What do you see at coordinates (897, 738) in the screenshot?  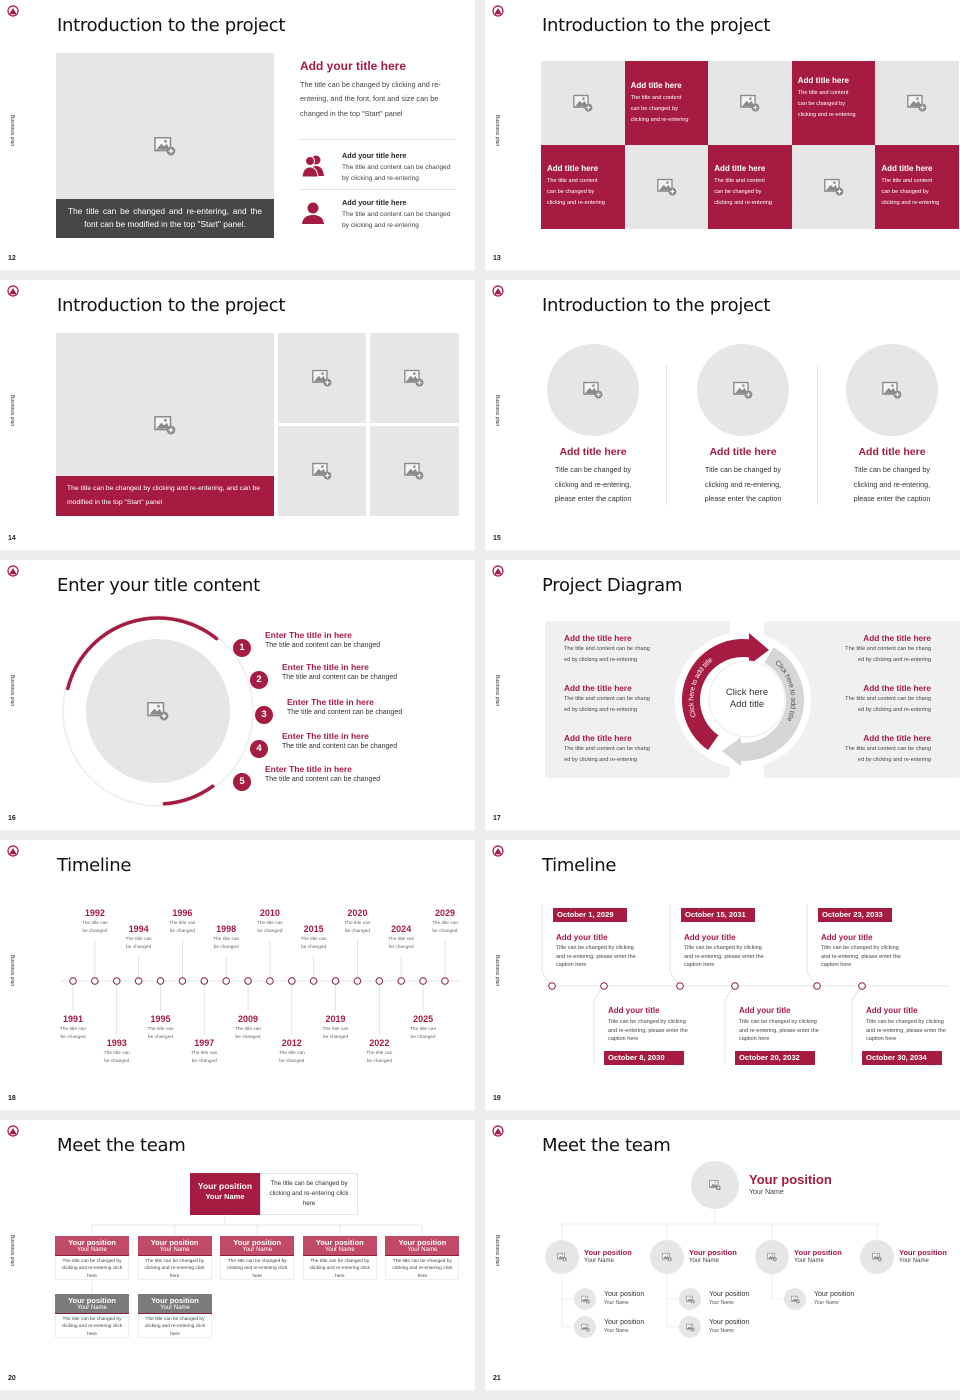 I see `right-item-title: Add the title here` at bounding box center [897, 738].